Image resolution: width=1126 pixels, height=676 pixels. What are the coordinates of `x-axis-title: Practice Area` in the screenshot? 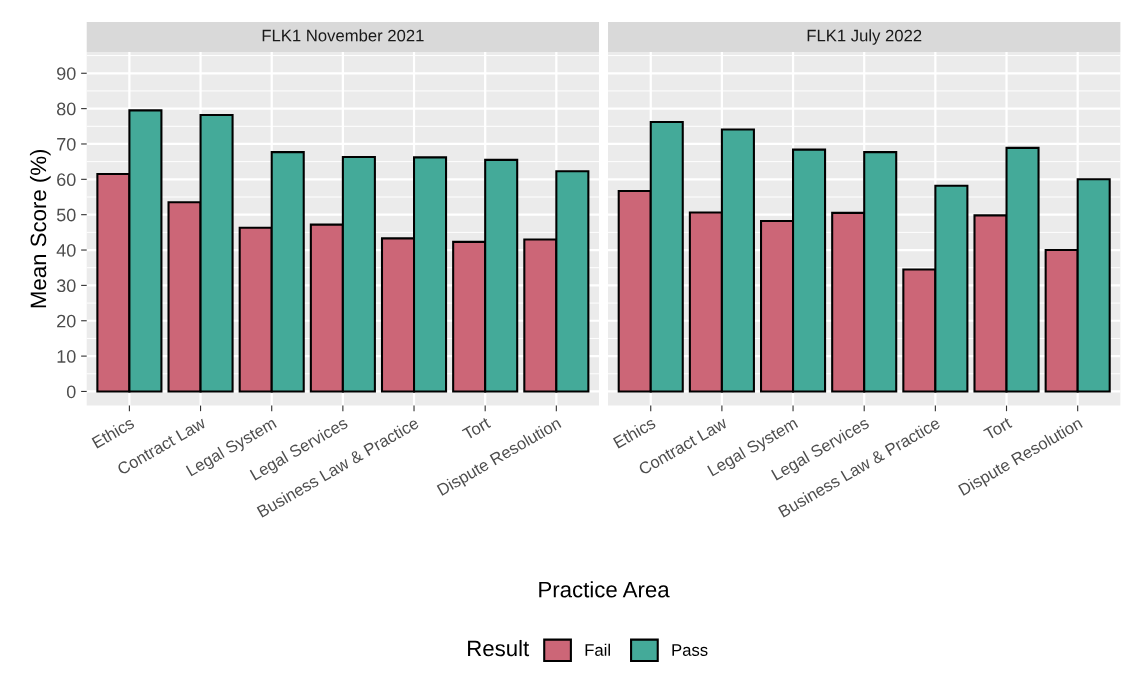 It's located at (604, 589).